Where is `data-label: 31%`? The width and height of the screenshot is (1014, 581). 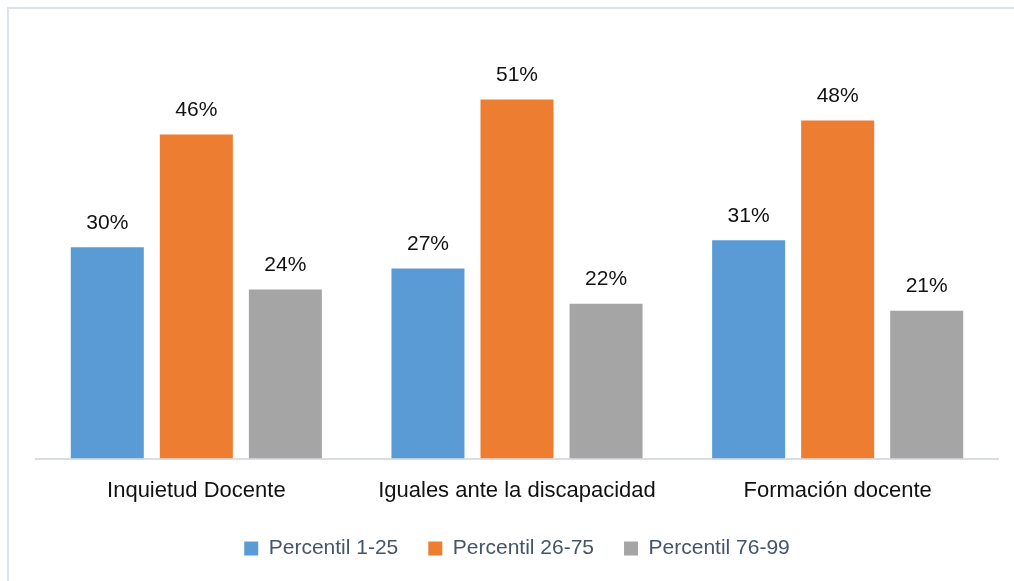
data-label: 31% is located at coordinates (748, 214).